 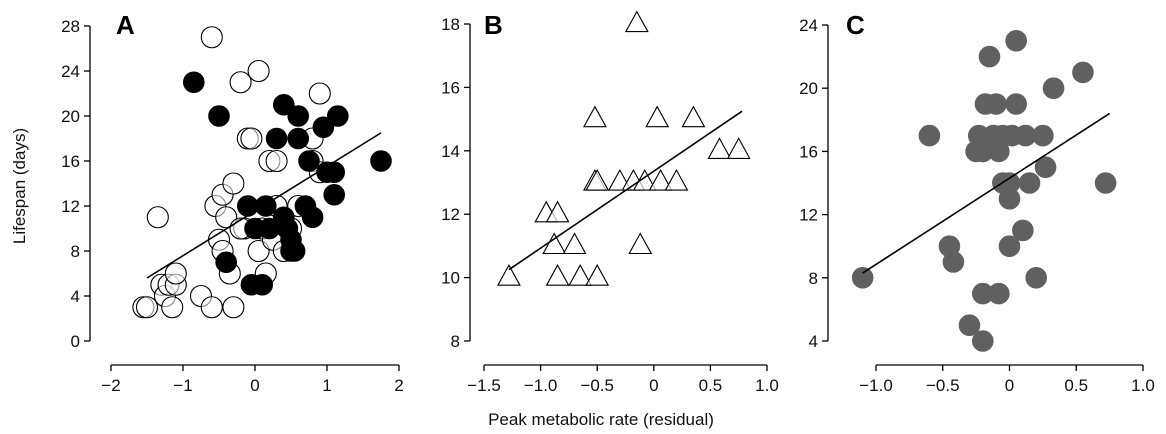 What do you see at coordinates (398, 385) in the screenshot?
I see `x-tick-label: 2` at bounding box center [398, 385].